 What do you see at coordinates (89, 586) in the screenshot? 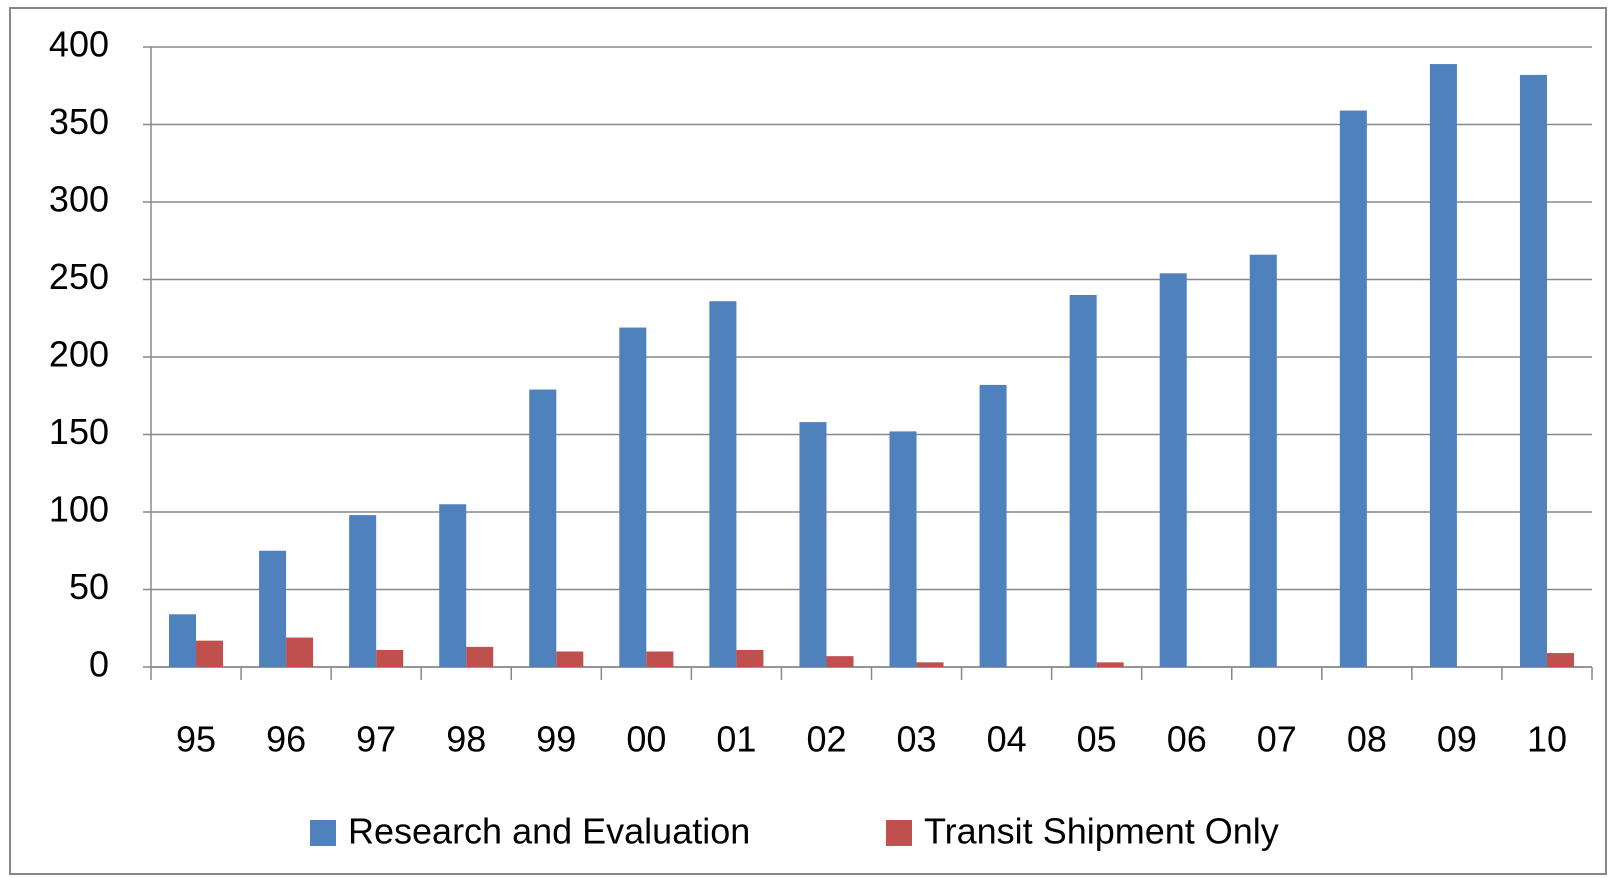
I see `y-tick-label: 50` at bounding box center [89, 586].